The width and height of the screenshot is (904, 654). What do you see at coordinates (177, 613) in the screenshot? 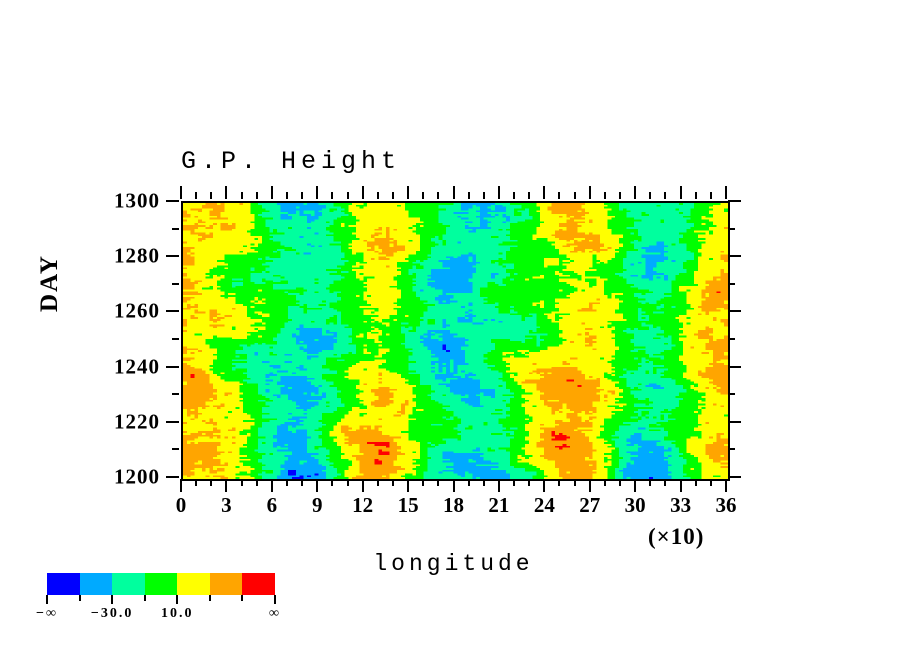
I see `colorbar-tick-label: 10.0` at bounding box center [177, 613].